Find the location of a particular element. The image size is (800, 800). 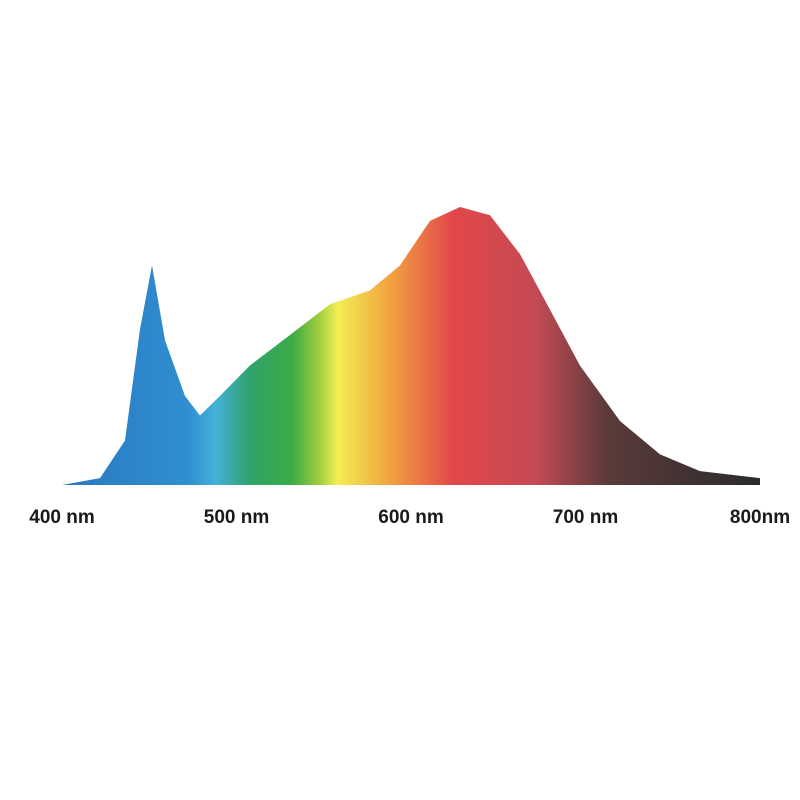

x-tick-label: 400 nm is located at coordinates (61, 517).